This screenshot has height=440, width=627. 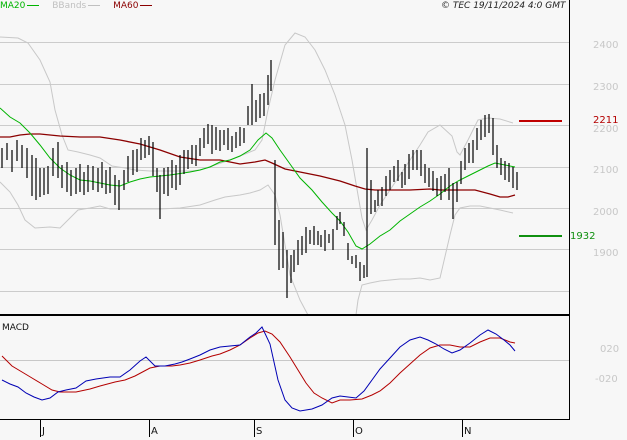 I want to click on price-axis-label-2200: 2200, so click(x=606, y=129).